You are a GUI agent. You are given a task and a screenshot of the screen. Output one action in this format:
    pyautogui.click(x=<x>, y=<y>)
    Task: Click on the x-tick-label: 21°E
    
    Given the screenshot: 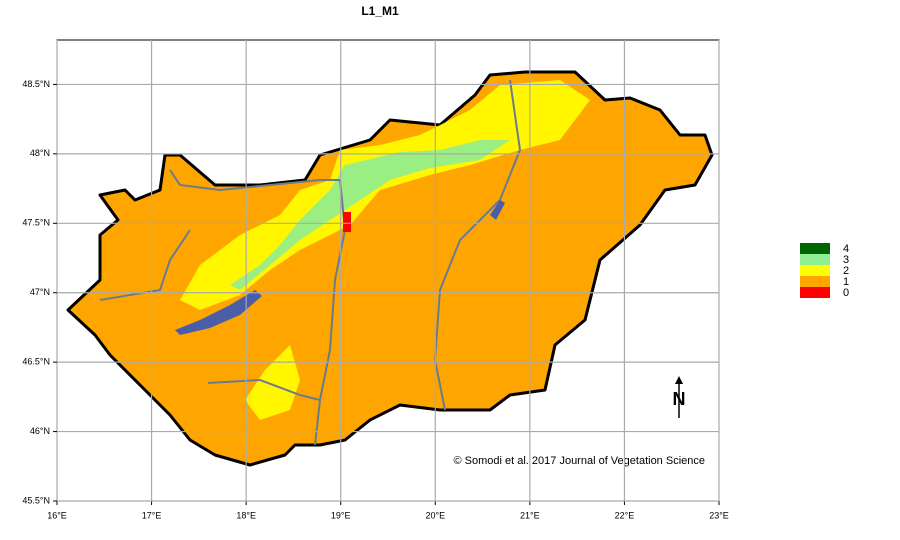 What is the action you would take?
    pyautogui.click(x=530, y=515)
    